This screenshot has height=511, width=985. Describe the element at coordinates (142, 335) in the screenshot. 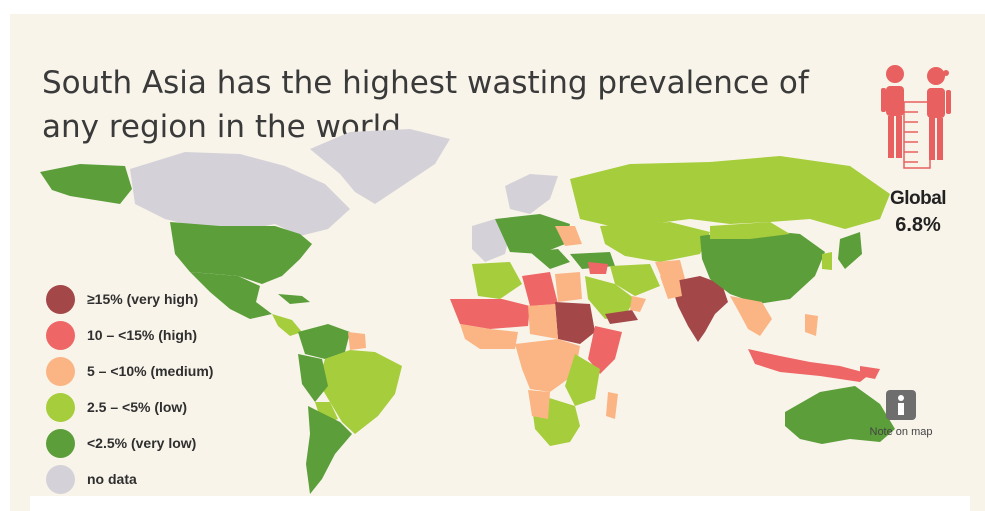

I see `legend-label: 10 – <15% (high)` at that location.